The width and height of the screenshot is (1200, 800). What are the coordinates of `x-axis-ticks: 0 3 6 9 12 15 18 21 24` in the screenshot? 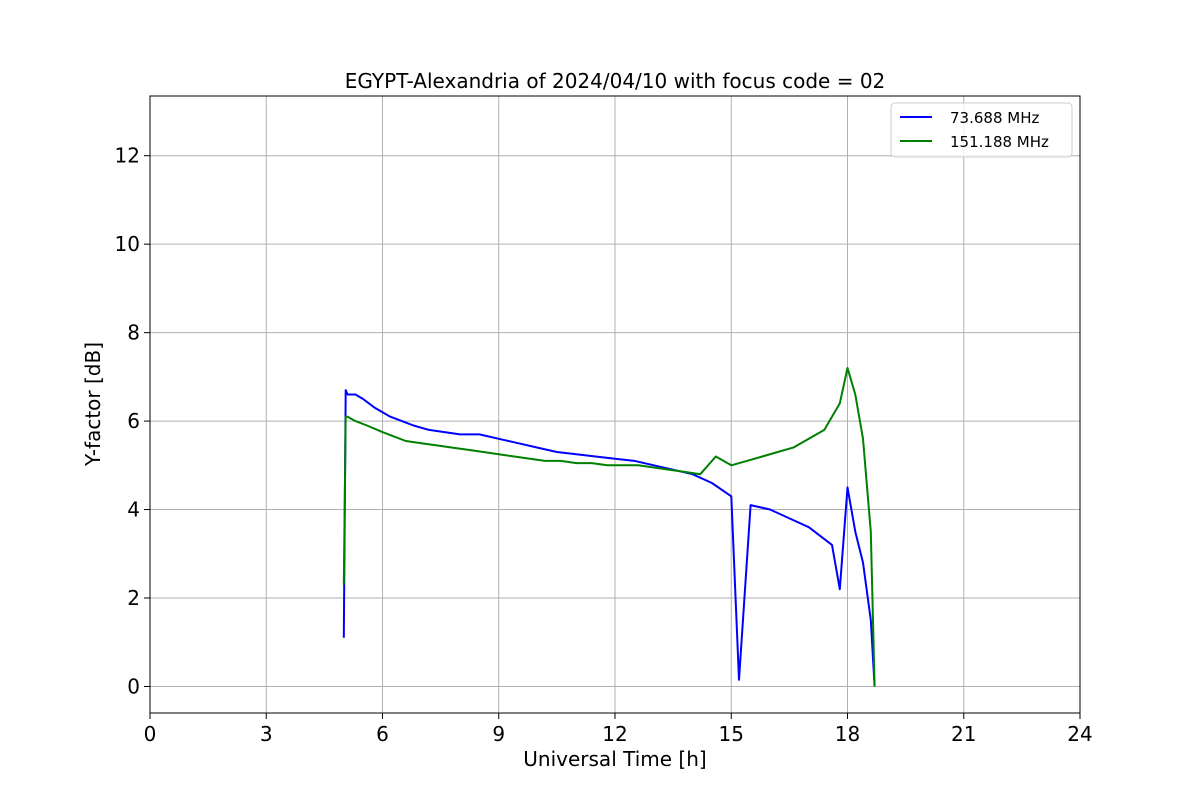 It's located at (618, 729).